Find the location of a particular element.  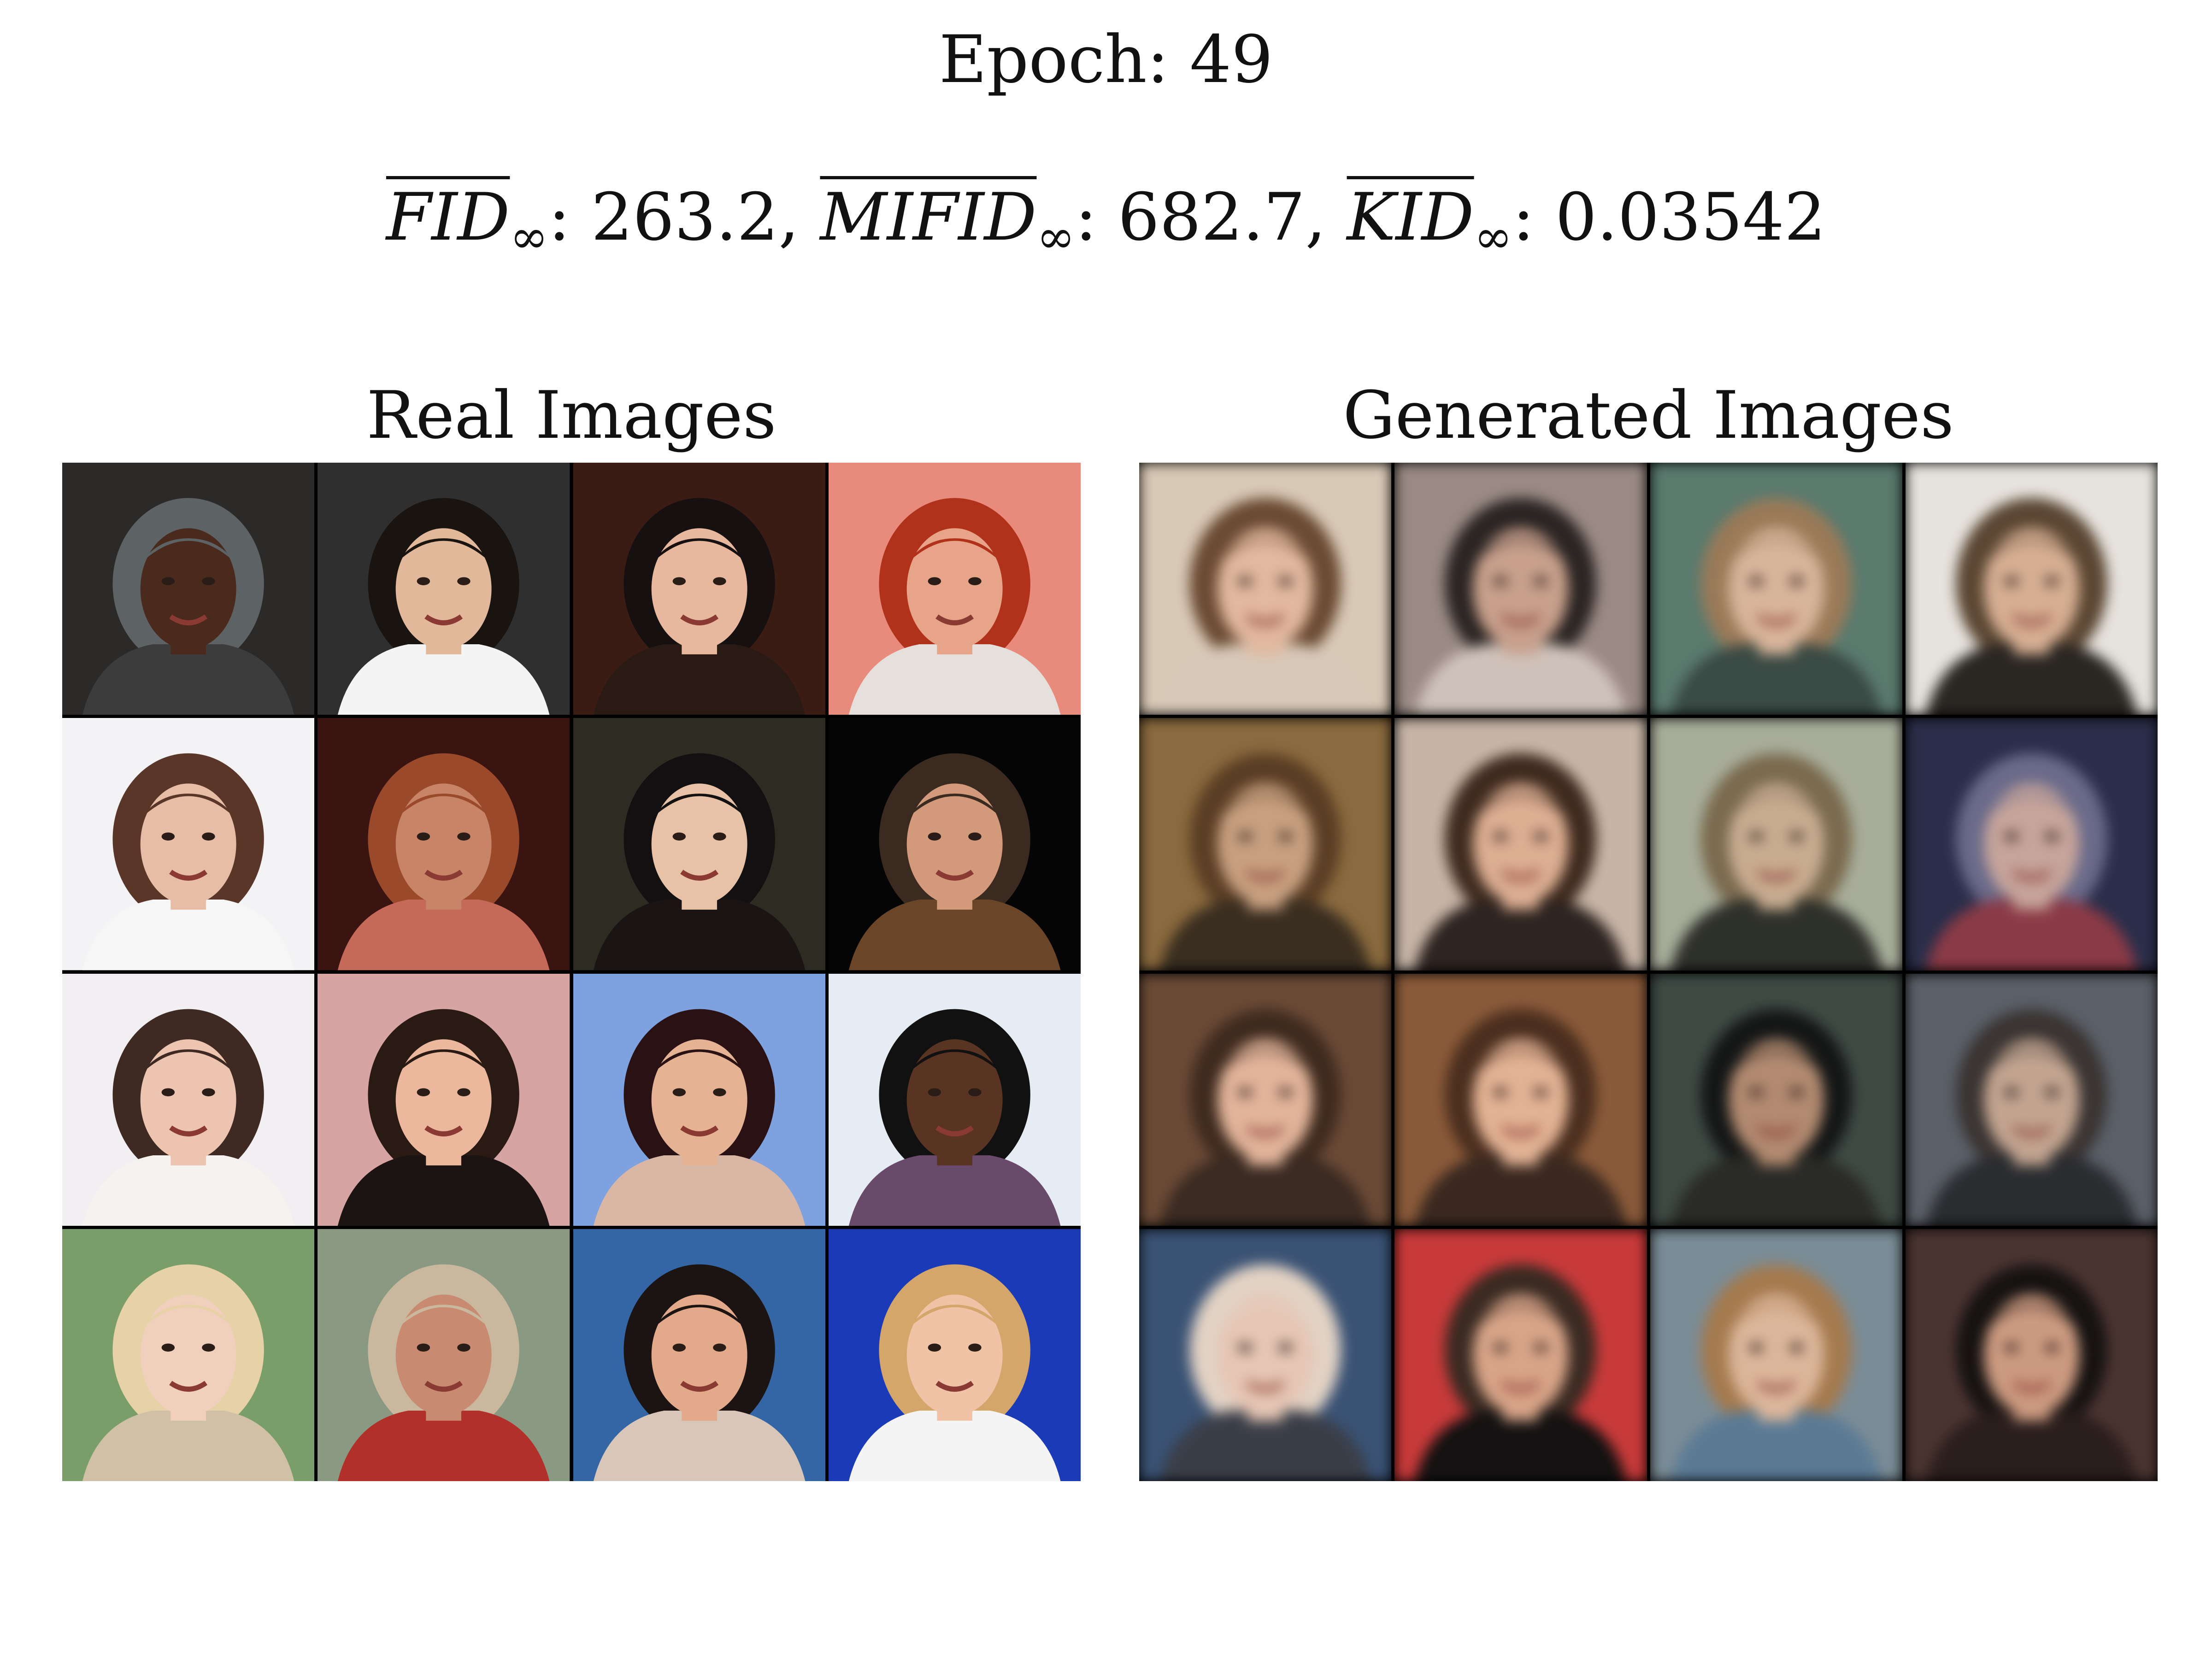

mifid-value: 682.7 is located at coordinates (1212, 217).